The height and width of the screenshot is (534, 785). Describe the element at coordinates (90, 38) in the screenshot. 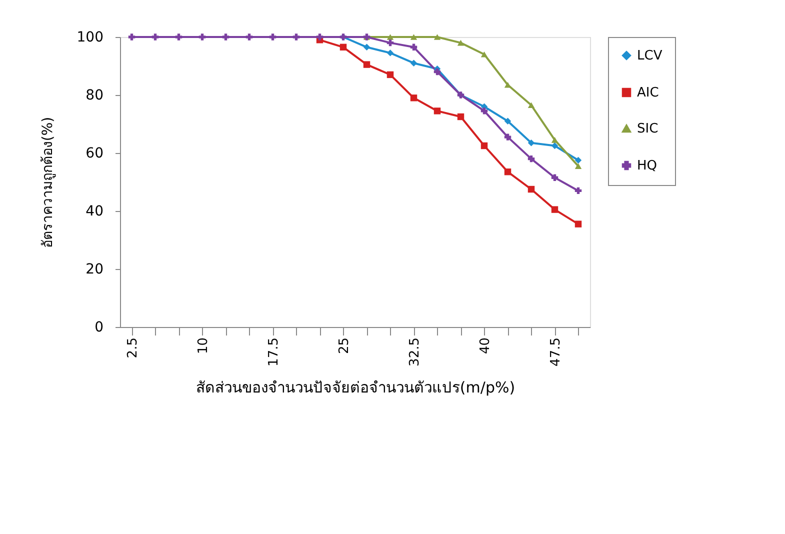

I see `y-tick-label: 100` at that location.